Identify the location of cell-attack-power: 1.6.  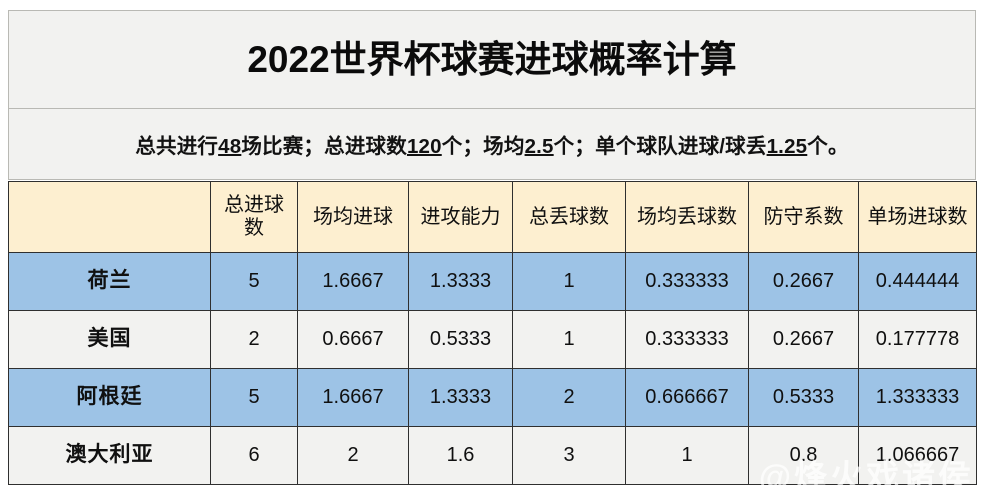
(460, 455).